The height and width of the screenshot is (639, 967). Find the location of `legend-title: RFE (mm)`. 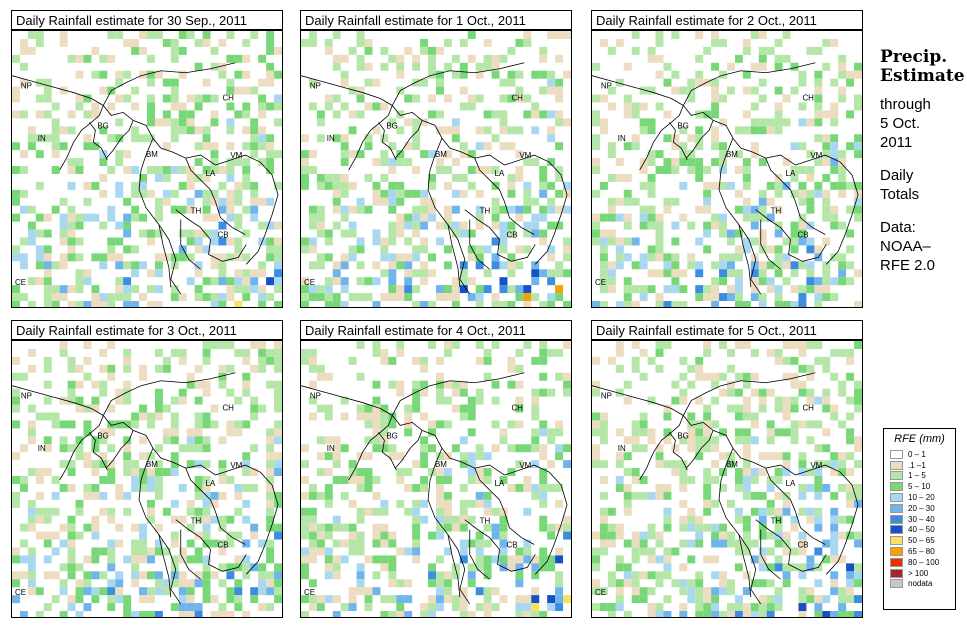

legend-title: RFE (mm) is located at coordinates (919, 439).